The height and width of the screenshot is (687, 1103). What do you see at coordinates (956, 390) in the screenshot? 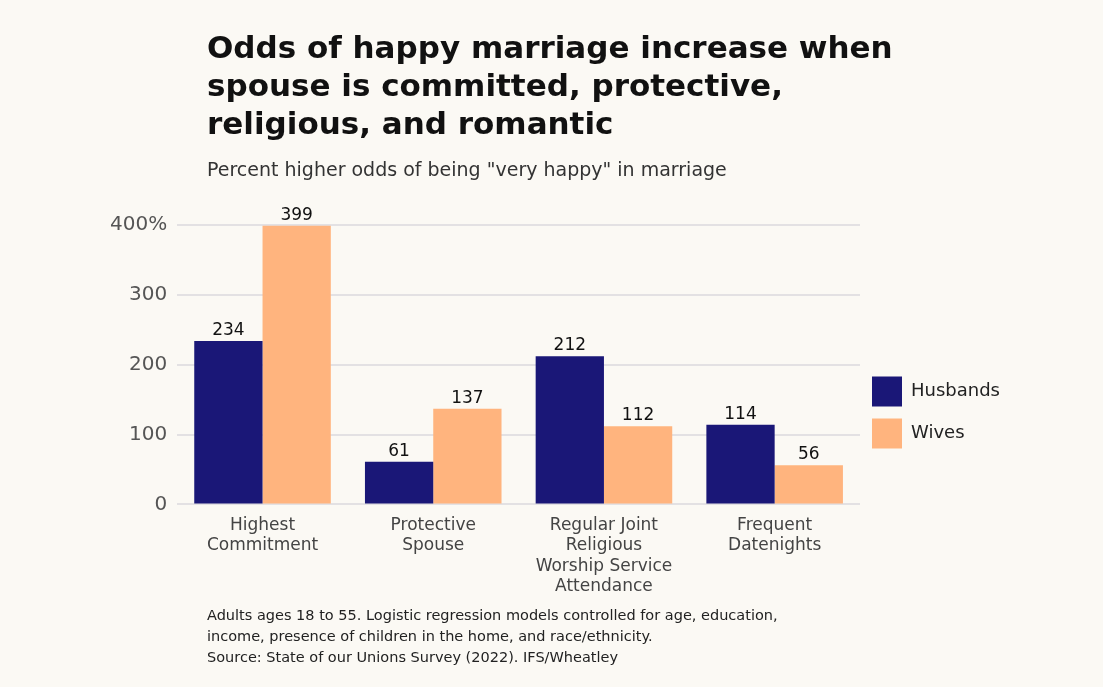
I see `legend-label: Husbands` at bounding box center [956, 390].